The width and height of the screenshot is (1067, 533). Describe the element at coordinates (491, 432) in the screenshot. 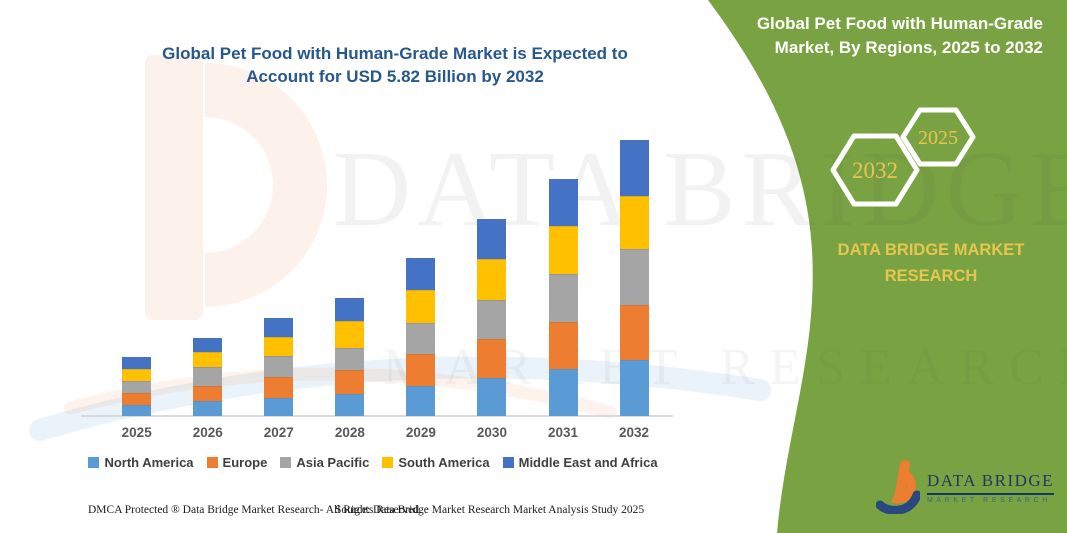

I see `x-axis-label-2030: 2030` at that location.